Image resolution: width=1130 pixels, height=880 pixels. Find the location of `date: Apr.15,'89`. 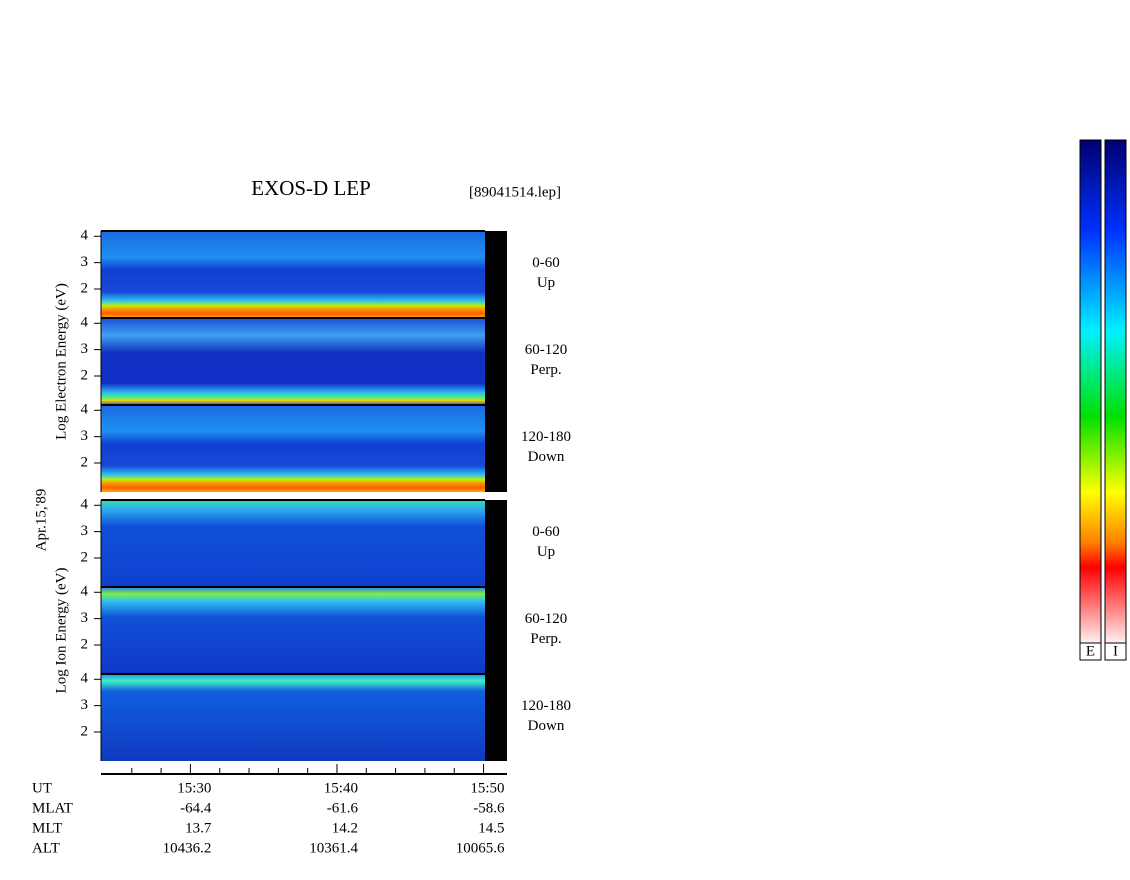

date: Apr.15,'89 is located at coordinates (41, 520).